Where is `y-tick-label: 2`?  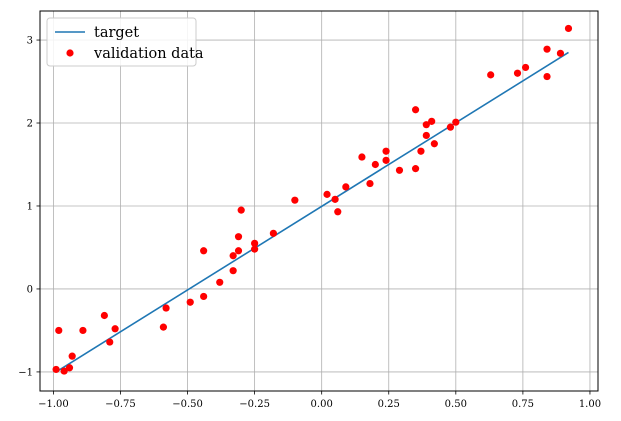
y-tick-label: 2 is located at coordinates (30, 124).